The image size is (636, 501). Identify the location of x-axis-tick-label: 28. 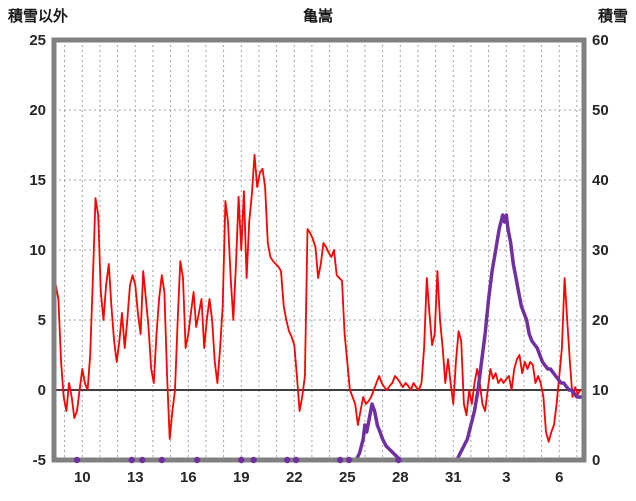
(400, 477).